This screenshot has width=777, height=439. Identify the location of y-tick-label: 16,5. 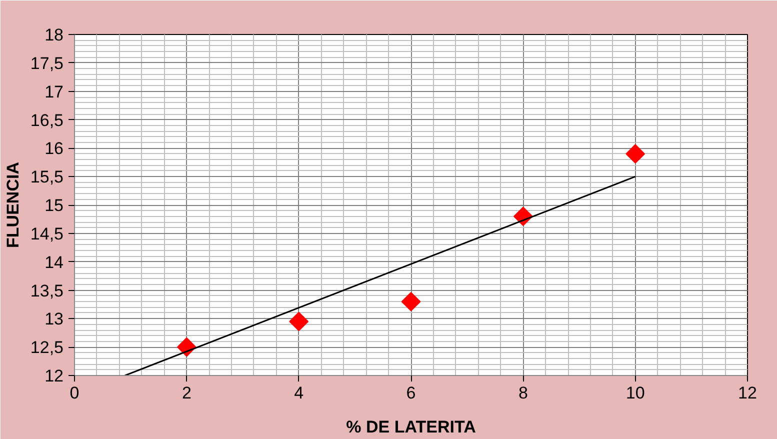
(47, 120).